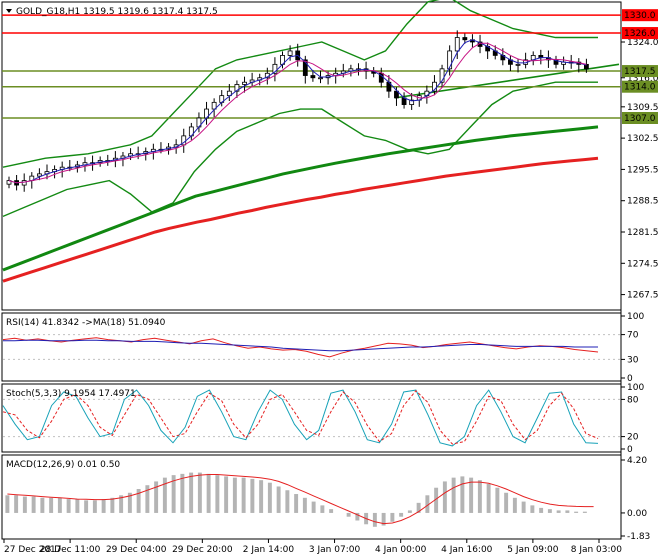 The width and height of the screenshot is (660, 560). Describe the element at coordinates (633, 360) in the screenshot. I see `rsi-axis-label: 30` at that location.